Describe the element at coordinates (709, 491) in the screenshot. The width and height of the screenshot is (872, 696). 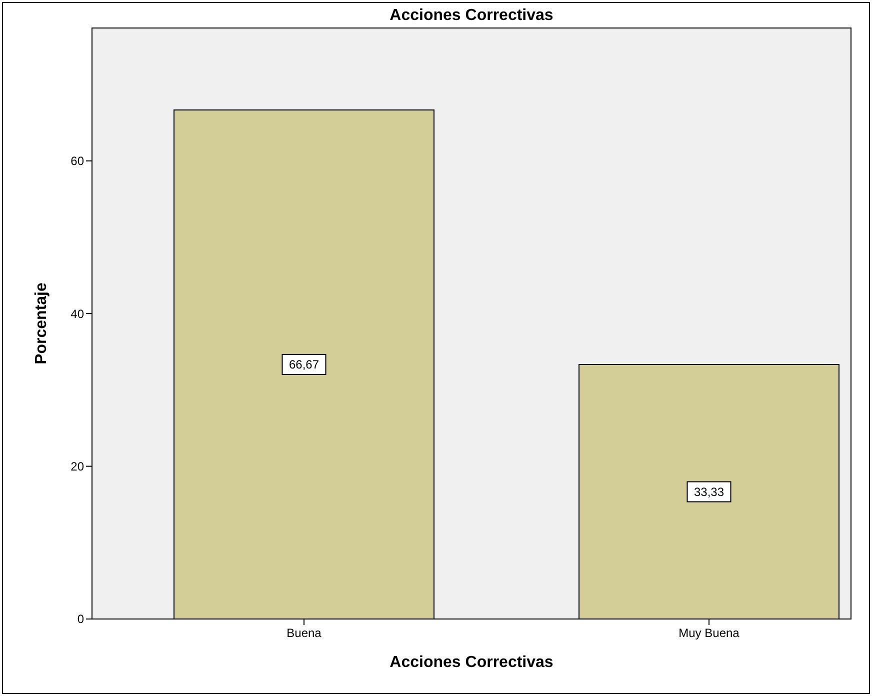
I see `data-label: 33,33` at that location.